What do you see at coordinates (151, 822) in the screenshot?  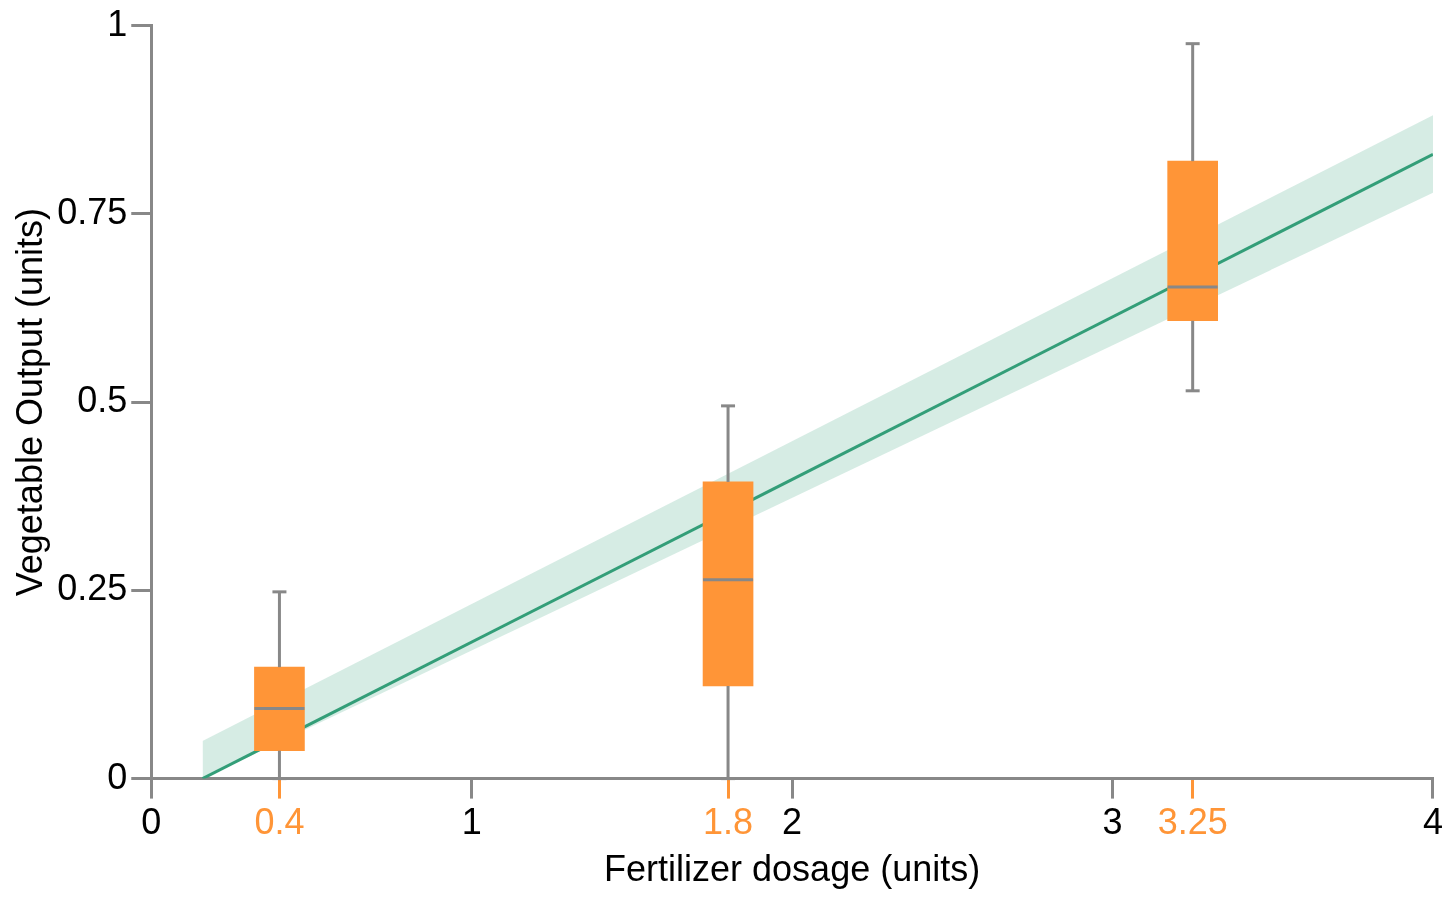 I see `x-tick-label: 0` at bounding box center [151, 822].